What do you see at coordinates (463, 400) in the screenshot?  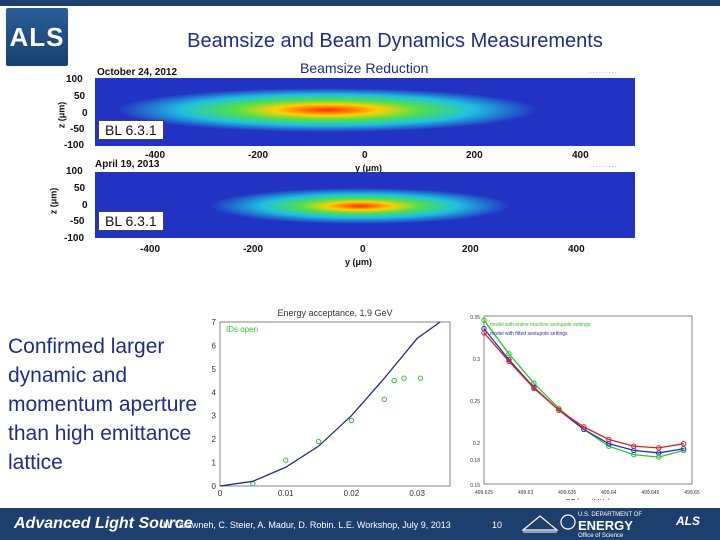 I see `y-axis-label: Vertical Tune` at bounding box center [463, 400].